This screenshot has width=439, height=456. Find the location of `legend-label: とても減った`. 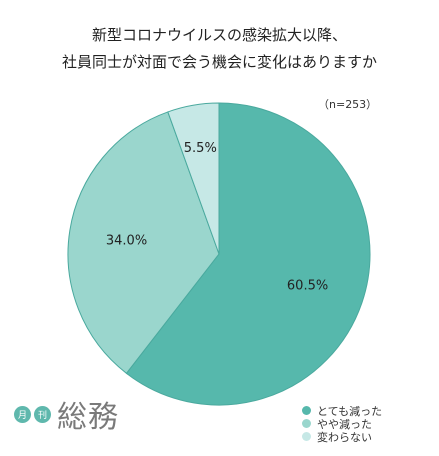

legend-label: とても減った is located at coordinates (350, 411).